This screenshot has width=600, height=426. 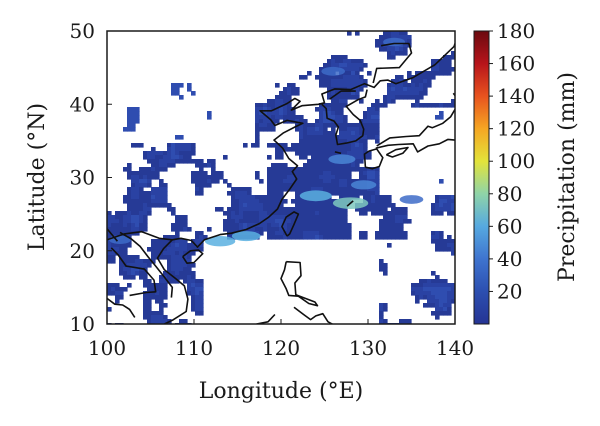 I want to click on coast-shikoku, so click(x=397, y=152).